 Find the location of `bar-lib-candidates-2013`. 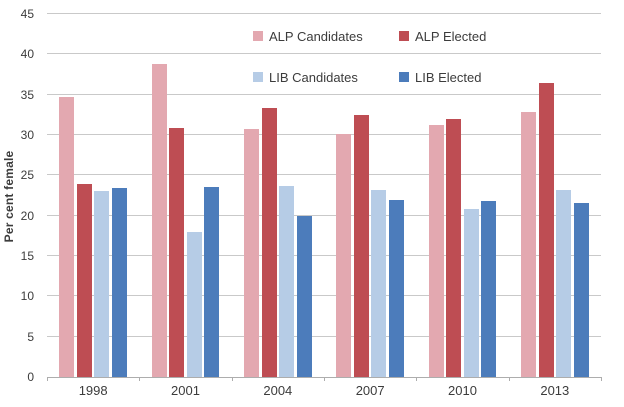

bar-lib-candidates-2013 is located at coordinates (564, 283).